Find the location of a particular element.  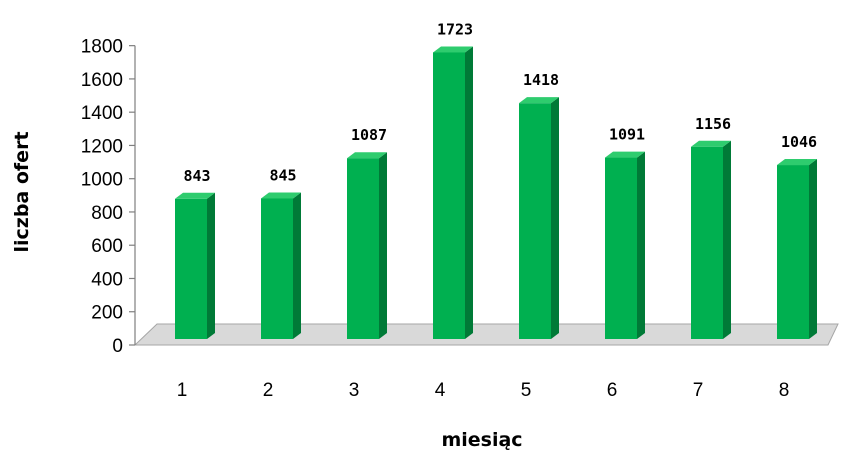

x-tick-label: 4 is located at coordinates (440, 390).